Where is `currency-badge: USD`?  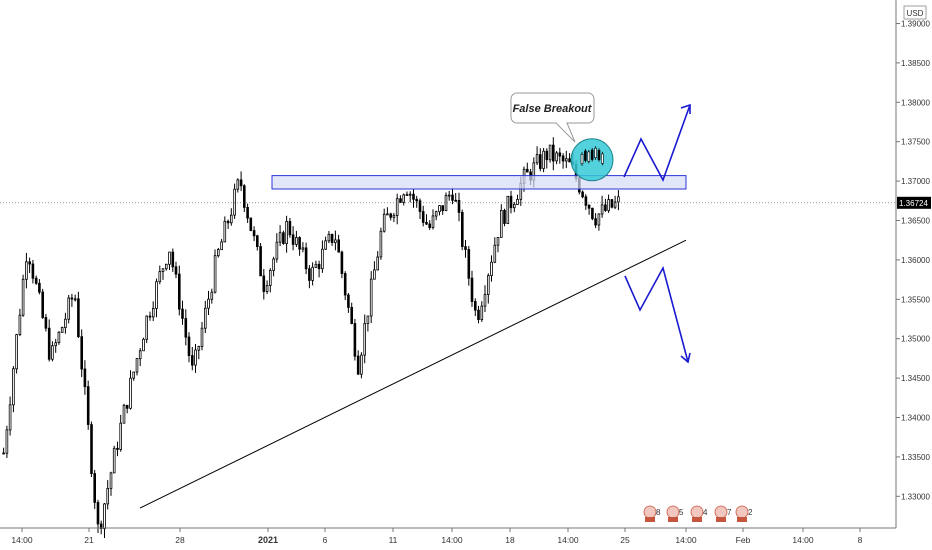
currency-badge: USD is located at coordinates (915, 12).